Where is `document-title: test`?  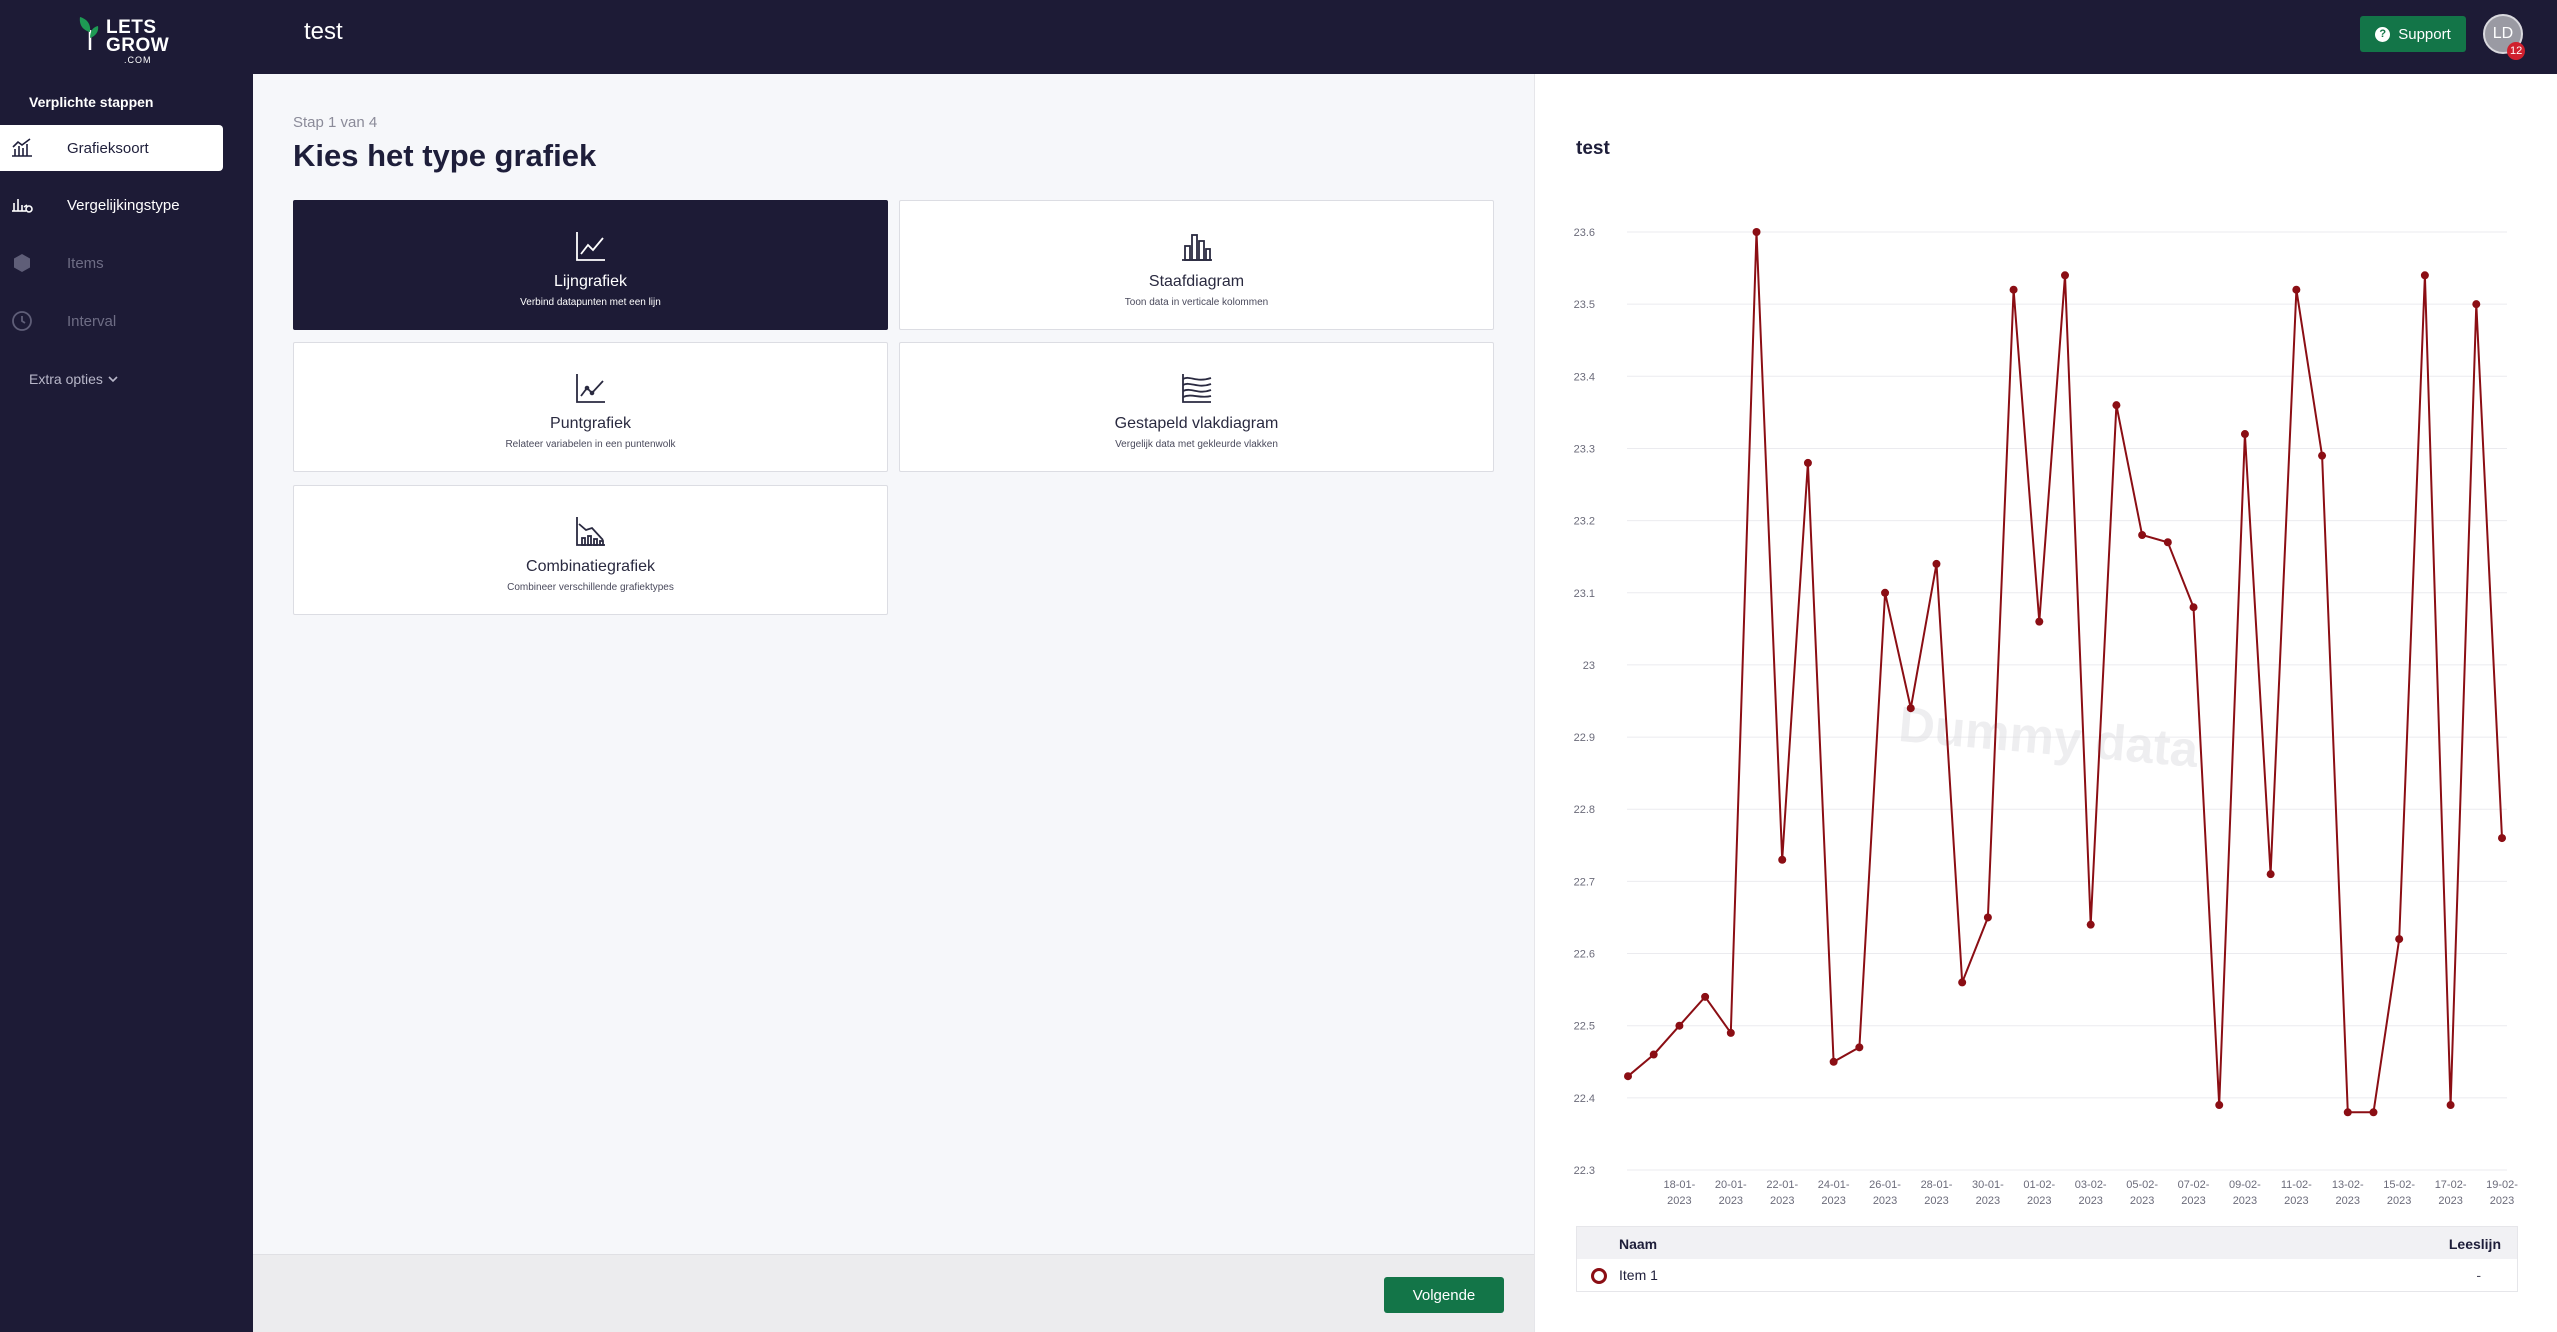 document-title: test is located at coordinates (323, 31).